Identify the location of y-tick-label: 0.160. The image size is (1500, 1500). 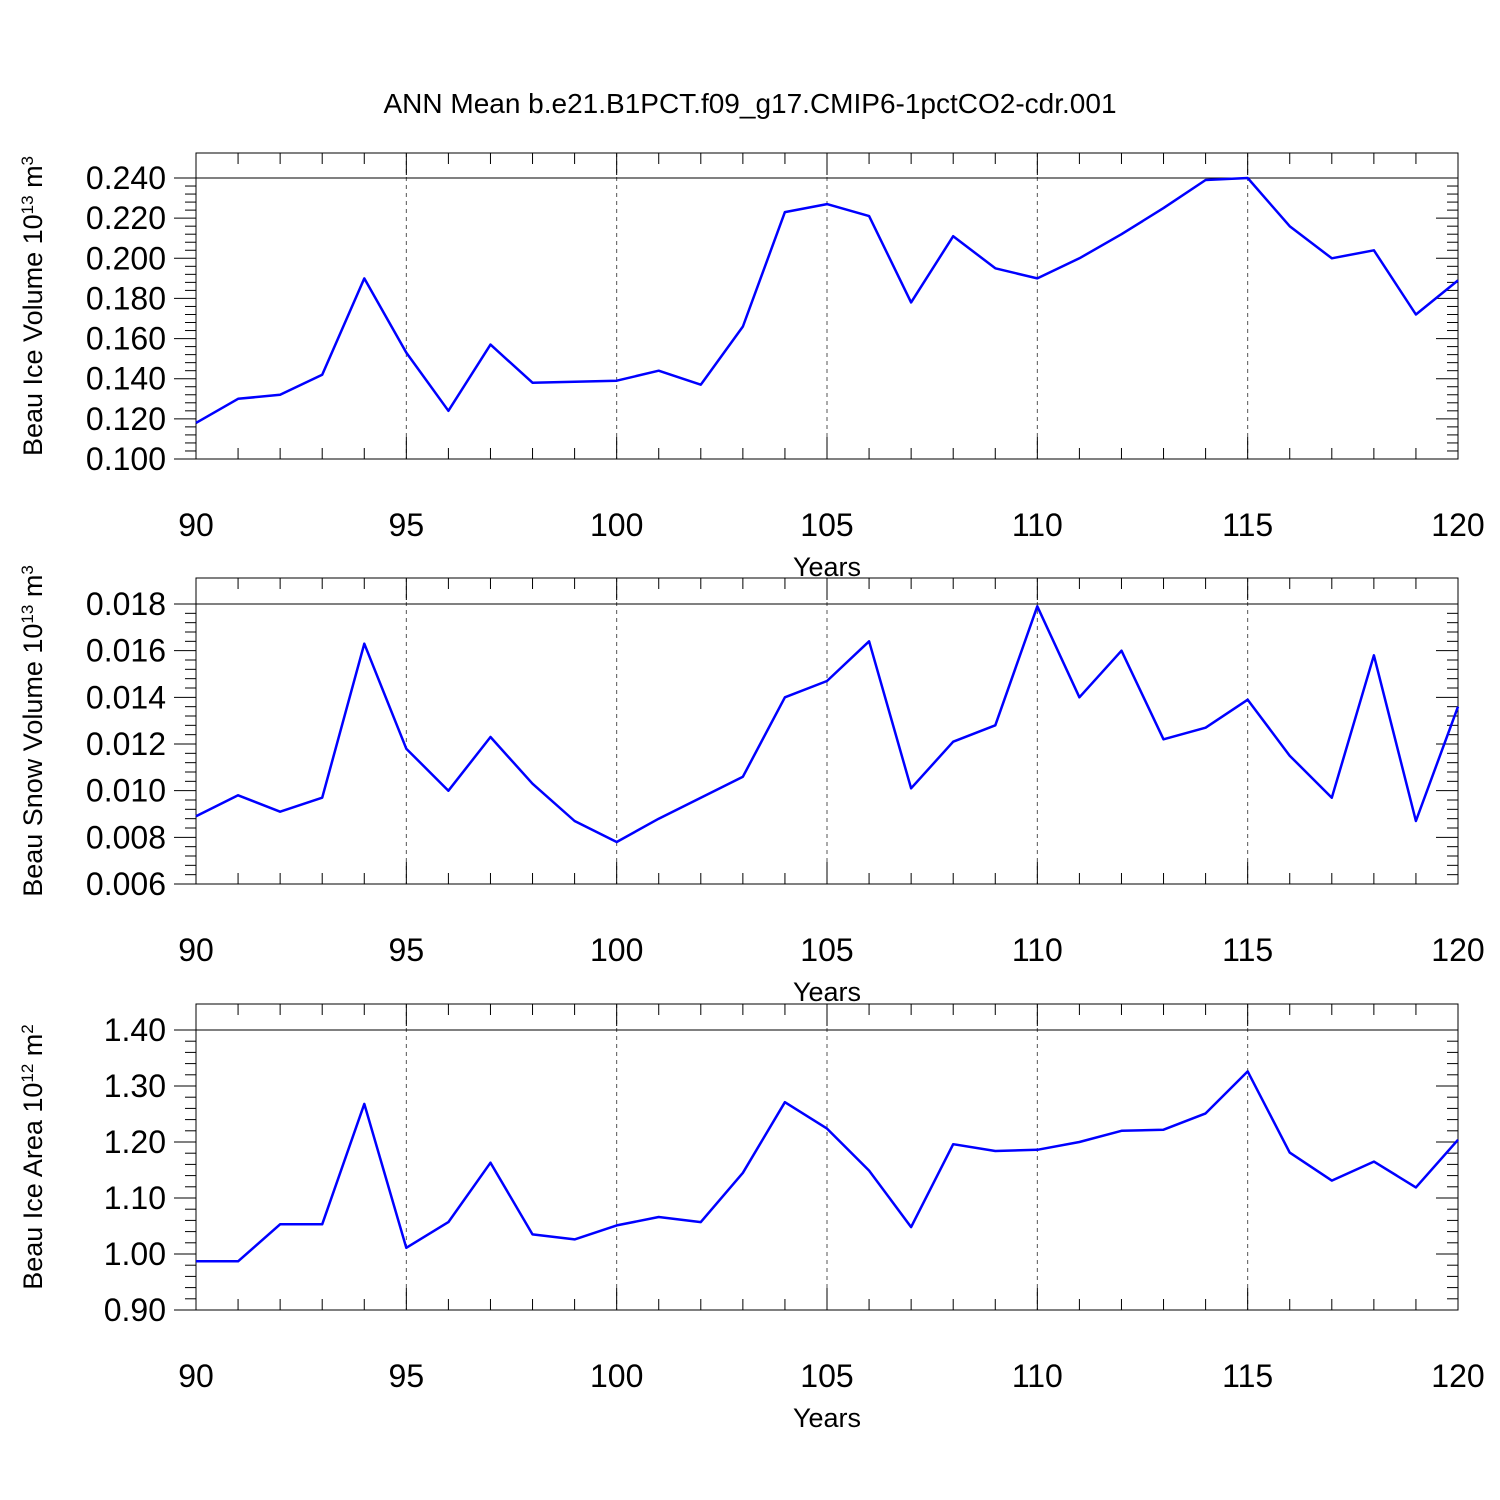
(126, 339).